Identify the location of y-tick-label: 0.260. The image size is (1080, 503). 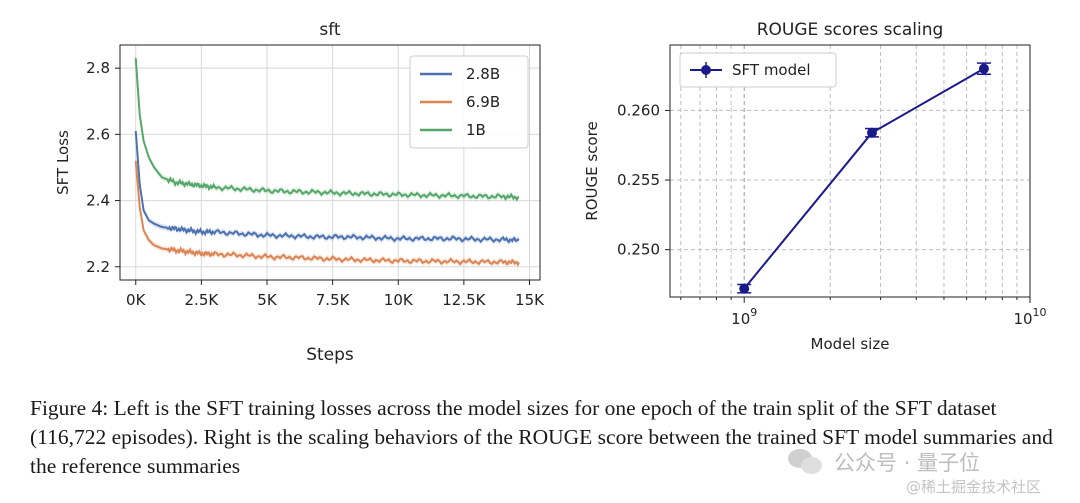
(638, 110).